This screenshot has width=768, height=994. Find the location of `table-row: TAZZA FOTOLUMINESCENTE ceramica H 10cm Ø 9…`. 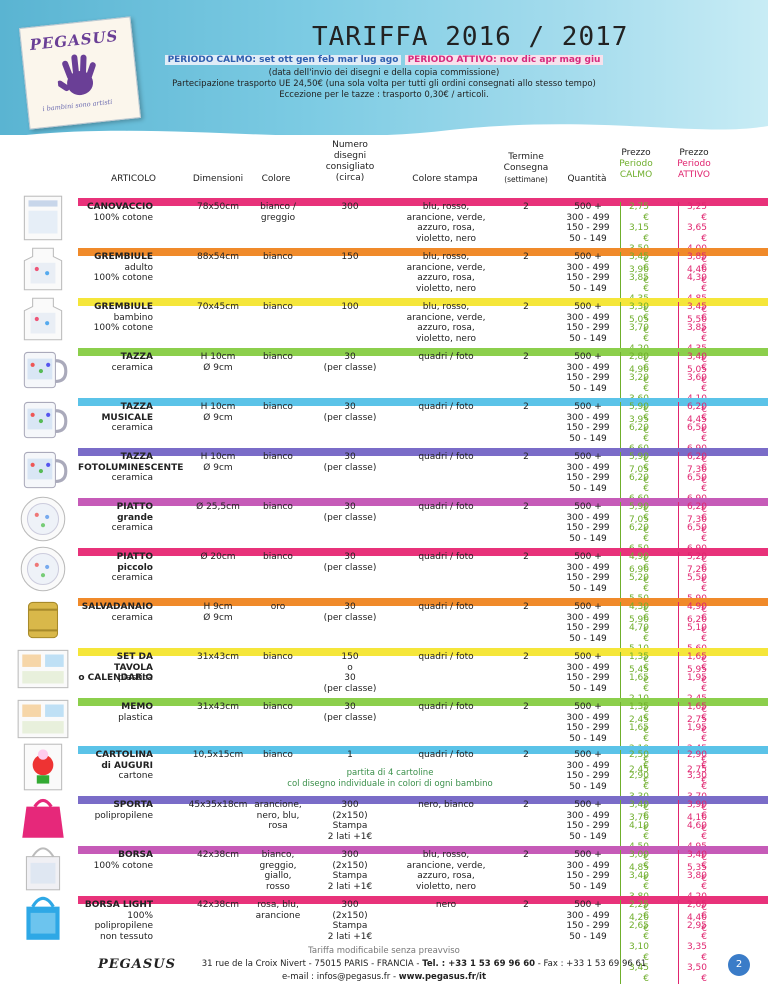

table-row: TAZZA FOTOLUMINESCENTE ceramica H 10cm Ø 9… is located at coordinates (384, 492).